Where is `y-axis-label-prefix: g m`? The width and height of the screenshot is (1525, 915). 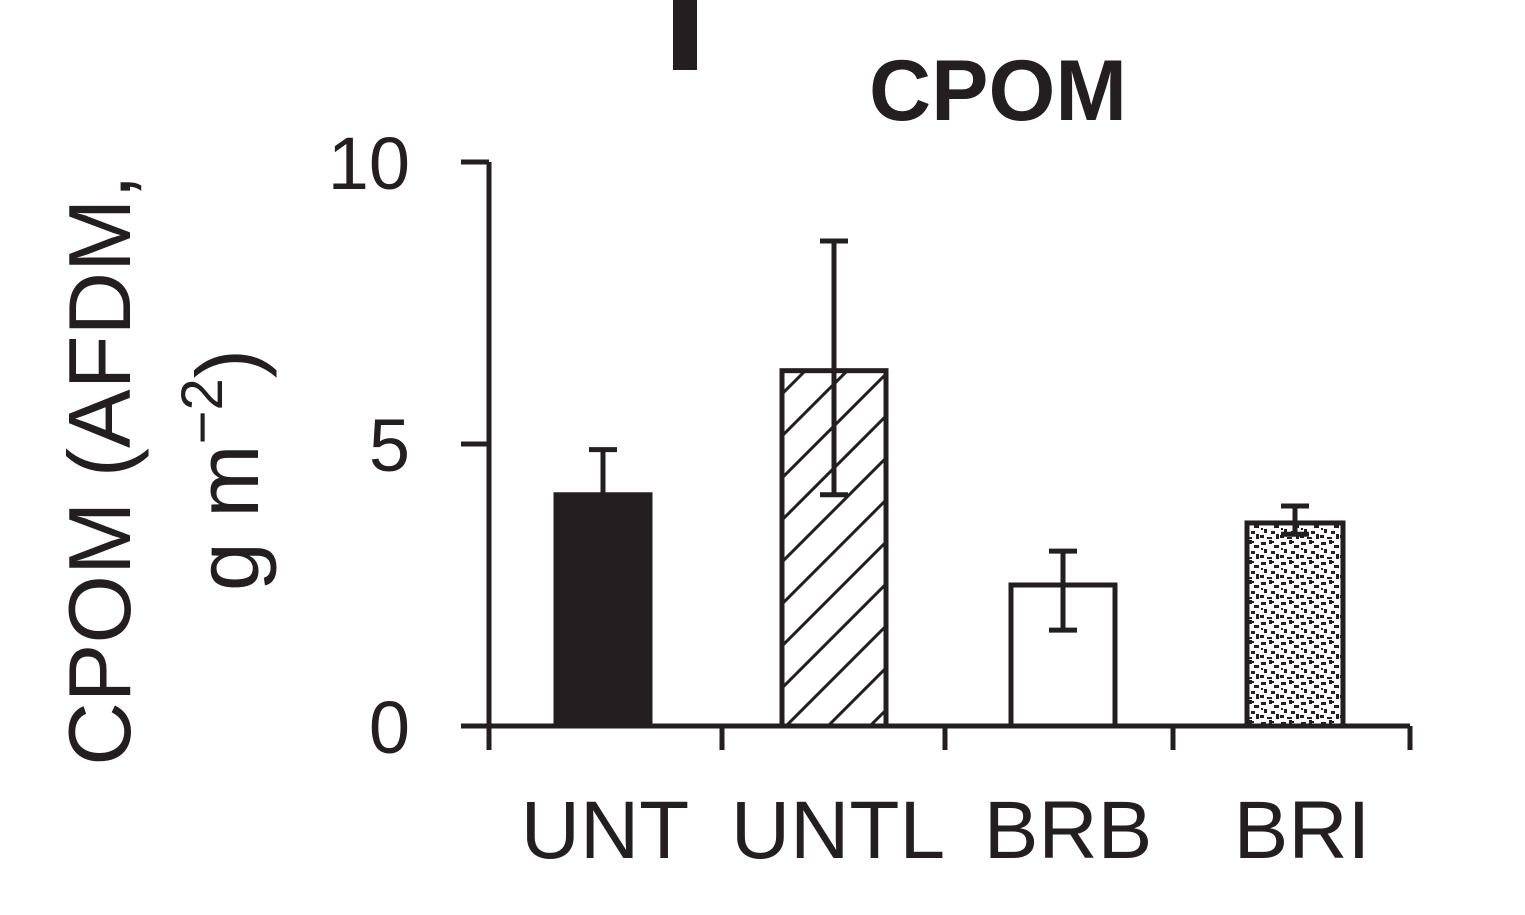
y-axis-label-prefix: g m is located at coordinates (227, 517).